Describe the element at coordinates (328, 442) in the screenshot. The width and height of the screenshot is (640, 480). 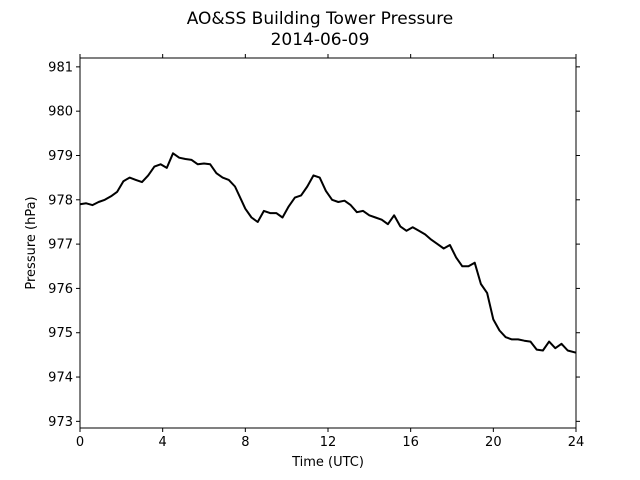
I see `x-tick-label: 12` at that location.